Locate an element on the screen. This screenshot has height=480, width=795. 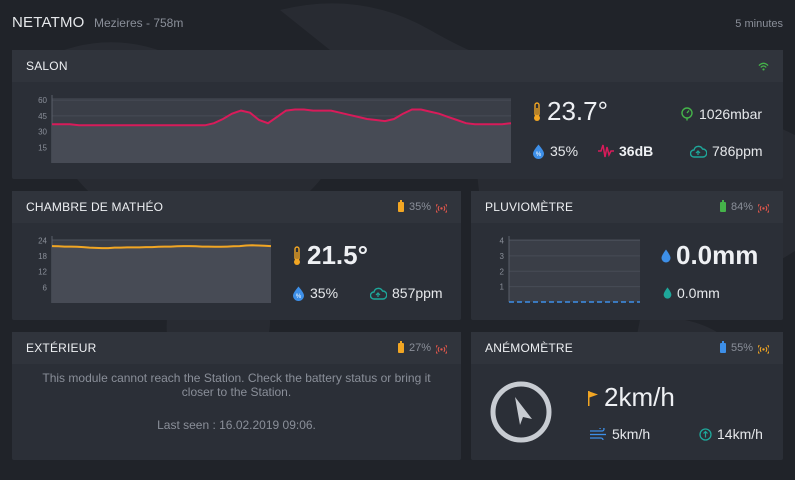
chambre-title: CHAMBRE DE MATHÉO is located at coordinates (95, 207).